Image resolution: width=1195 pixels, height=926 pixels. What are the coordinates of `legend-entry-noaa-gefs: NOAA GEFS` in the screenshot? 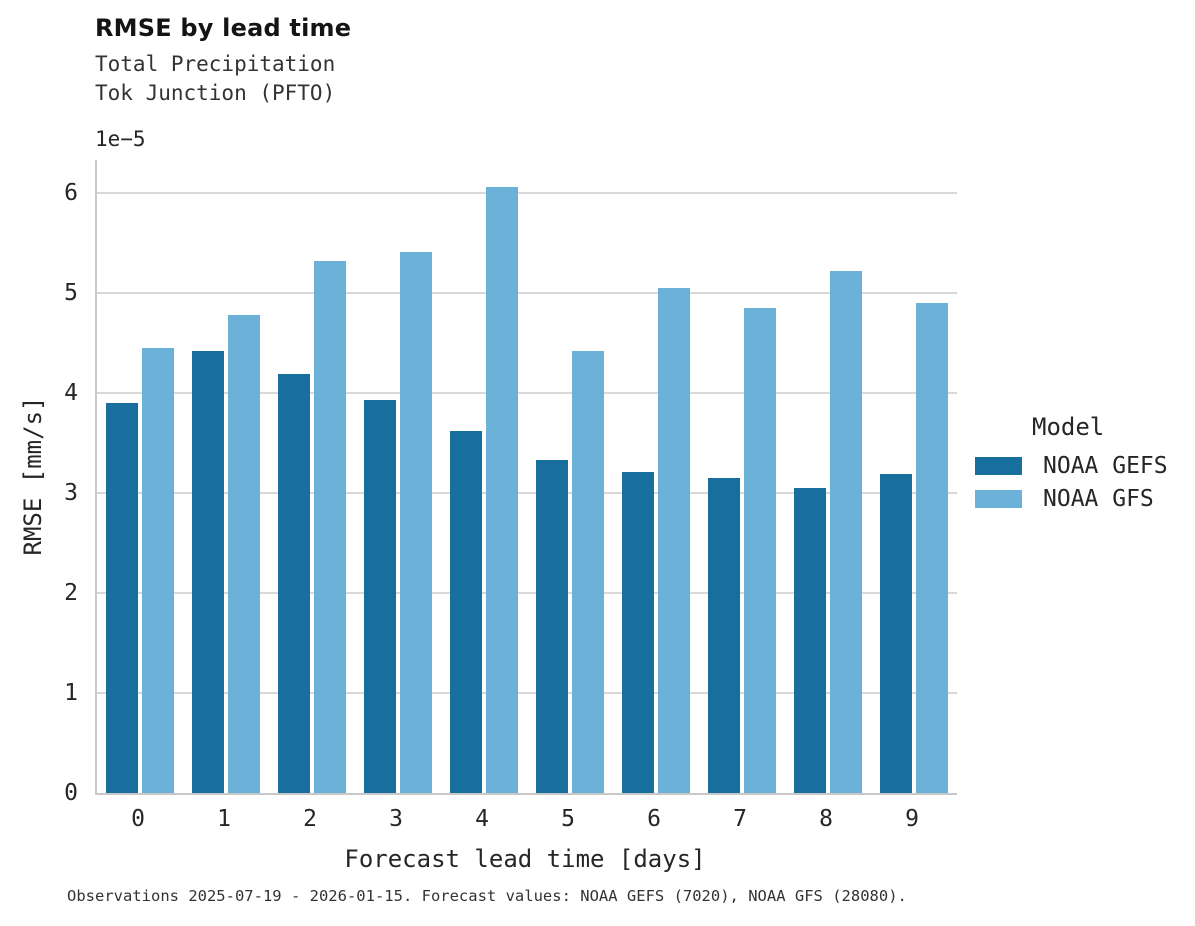 It's located at (1071, 465).